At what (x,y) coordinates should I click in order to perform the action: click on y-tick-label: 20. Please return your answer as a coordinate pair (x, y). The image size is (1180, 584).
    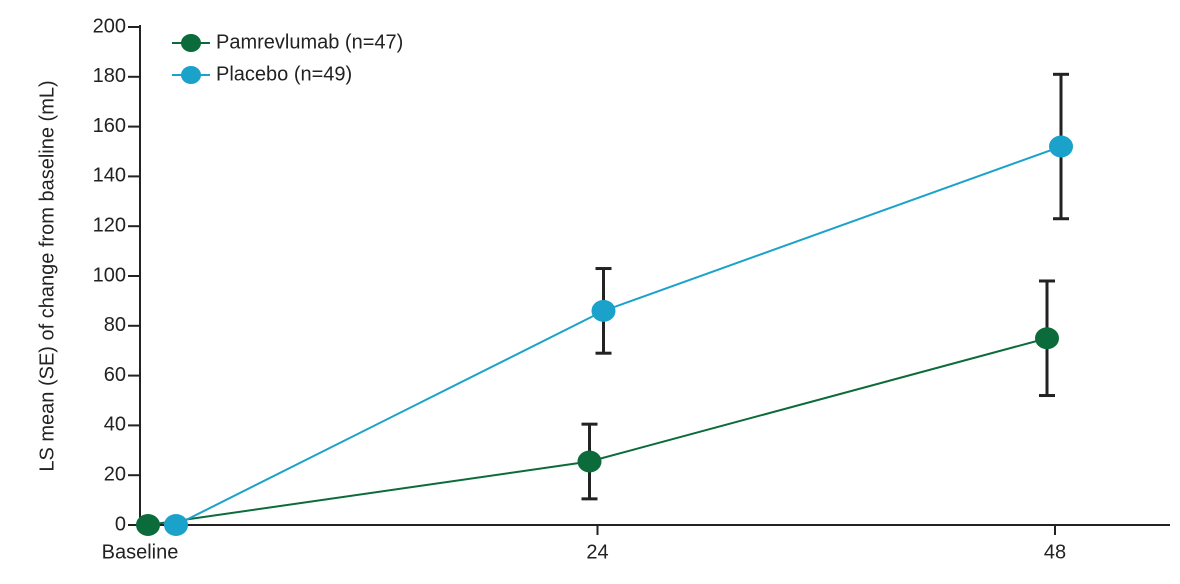
    Looking at the image, I should click on (115, 474).